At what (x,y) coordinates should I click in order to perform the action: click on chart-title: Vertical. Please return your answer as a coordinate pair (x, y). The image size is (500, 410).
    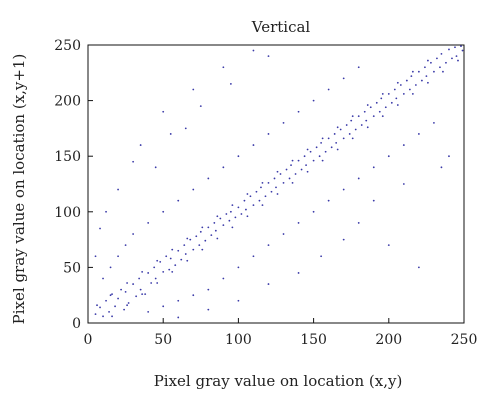
    Looking at the image, I should click on (281, 27).